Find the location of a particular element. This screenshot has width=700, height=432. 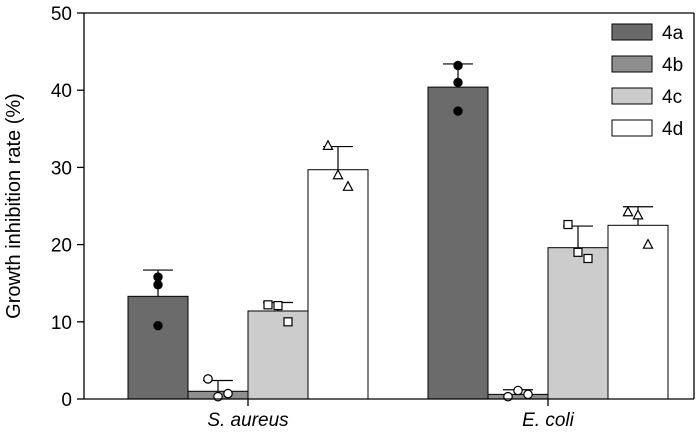

bar-4c-s-aureus is located at coordinates (278, 355).